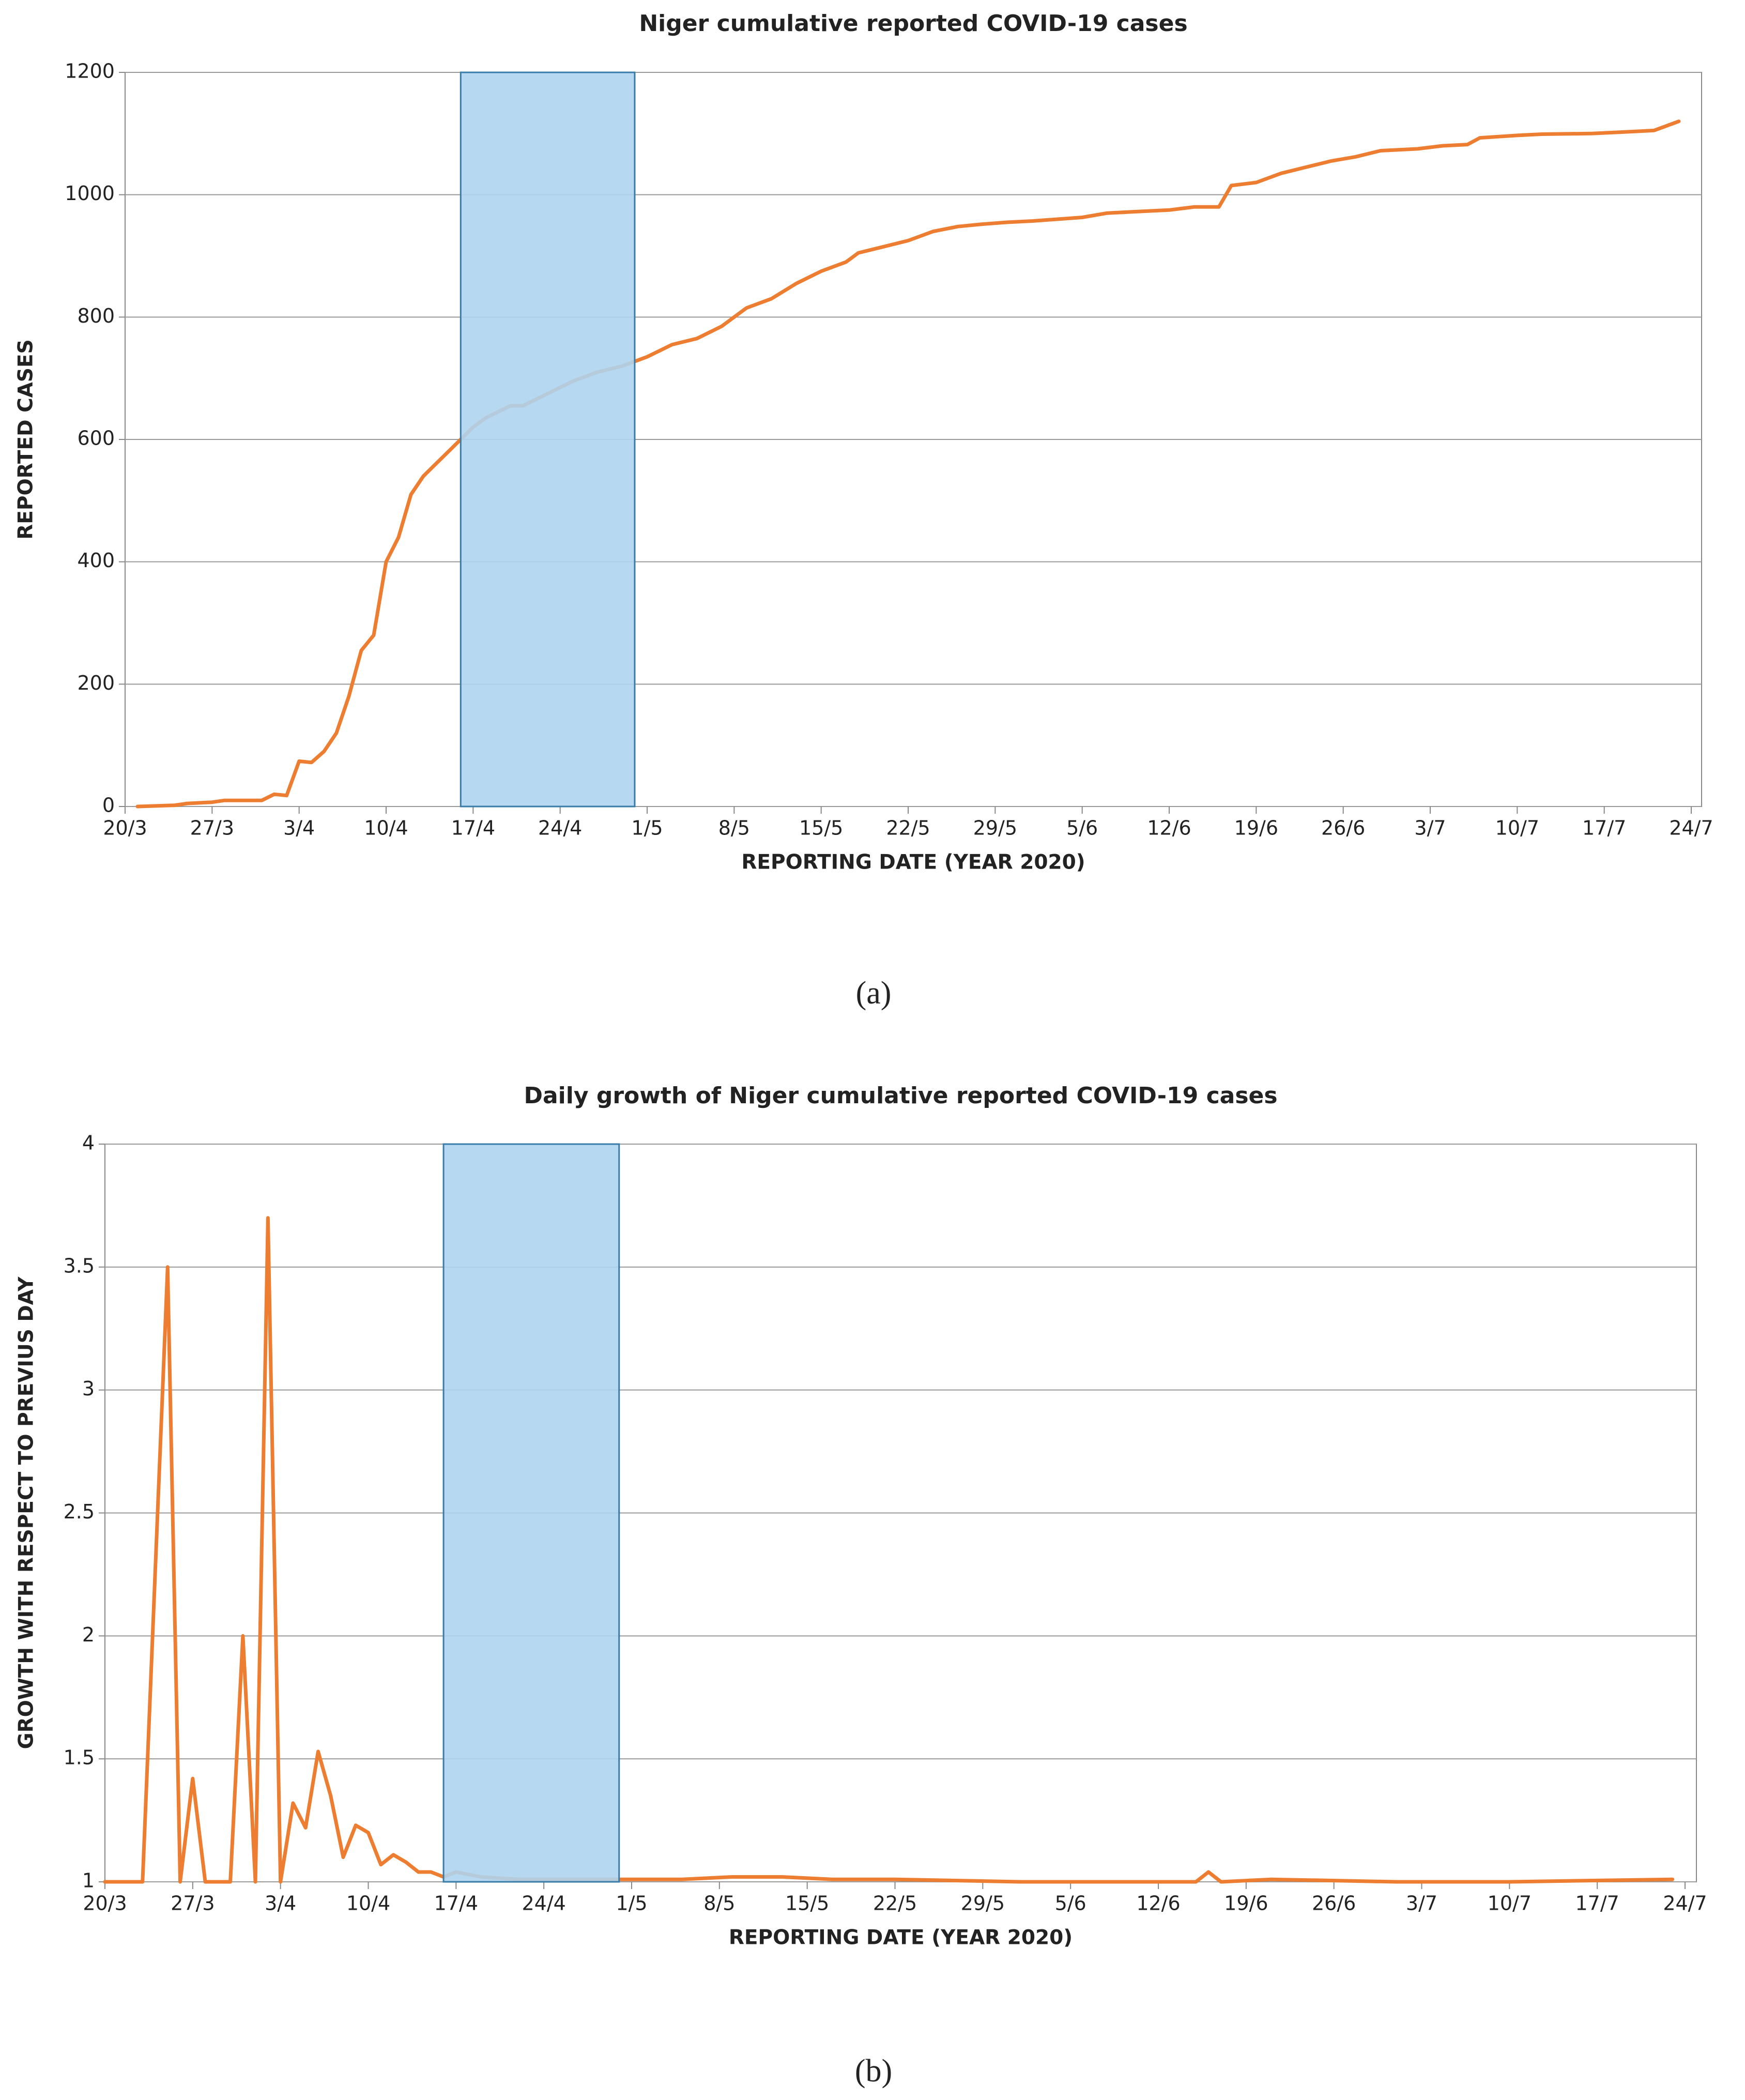 Image resolution: width=1745 pixels, height=2100 pixels. I want to click on y-tick-label: 1.5, so click(79, 1757).